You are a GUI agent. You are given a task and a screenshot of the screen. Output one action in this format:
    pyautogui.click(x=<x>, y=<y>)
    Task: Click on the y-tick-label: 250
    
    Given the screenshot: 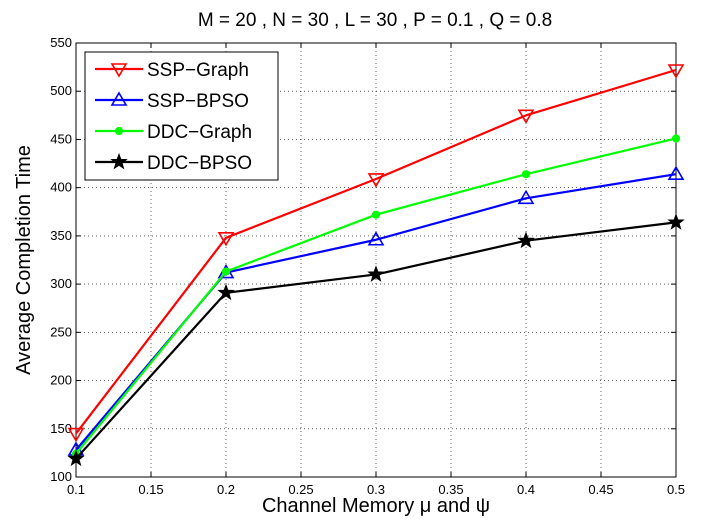 What is the action you would take?
    pyautogui.click(x=61, y=331)
    